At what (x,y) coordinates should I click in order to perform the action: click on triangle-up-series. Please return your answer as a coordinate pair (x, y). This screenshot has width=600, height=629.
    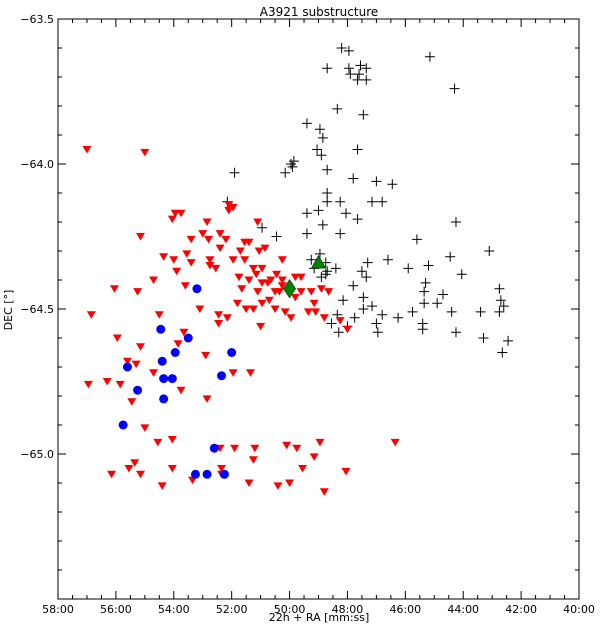
    Looking at the image, I should click on (318, 261).